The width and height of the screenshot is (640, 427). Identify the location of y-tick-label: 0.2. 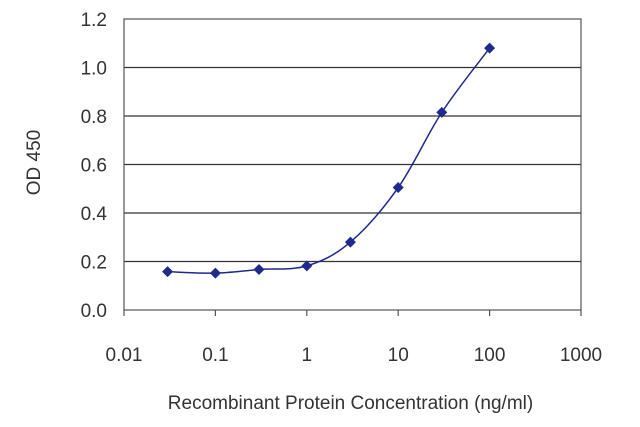
(94, 263).